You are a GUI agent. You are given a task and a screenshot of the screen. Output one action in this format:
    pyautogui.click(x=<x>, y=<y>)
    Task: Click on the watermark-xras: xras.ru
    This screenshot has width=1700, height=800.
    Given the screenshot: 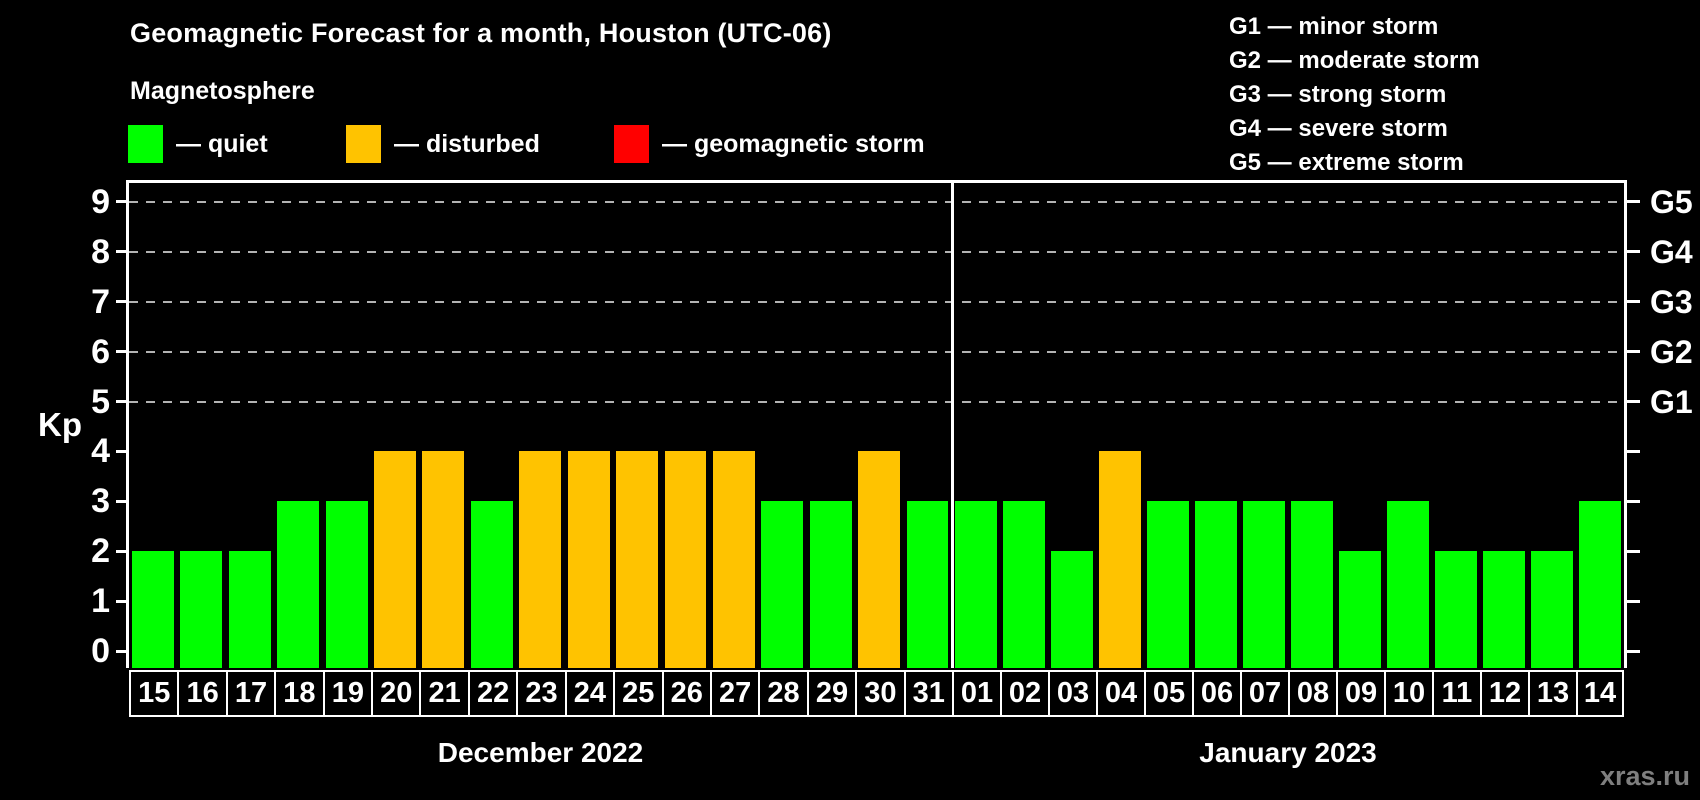 What is the action you would take?
    pyautogui.click(x=1644, y=776)
    